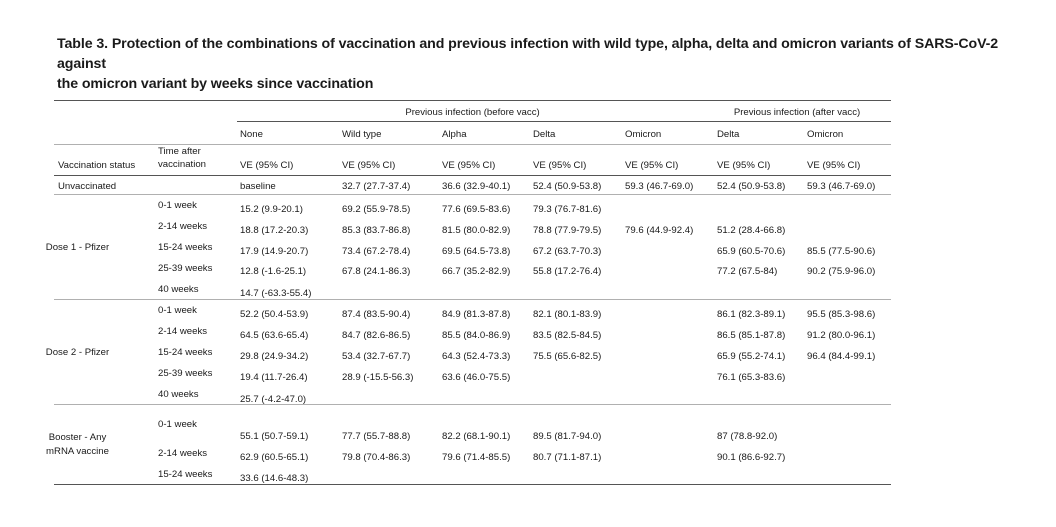  What do you see at coordinates (476, 209) in the screenshot?
I see `table-cell: 77.6 (69.5-83.6)` at bounding box center [476, 209].